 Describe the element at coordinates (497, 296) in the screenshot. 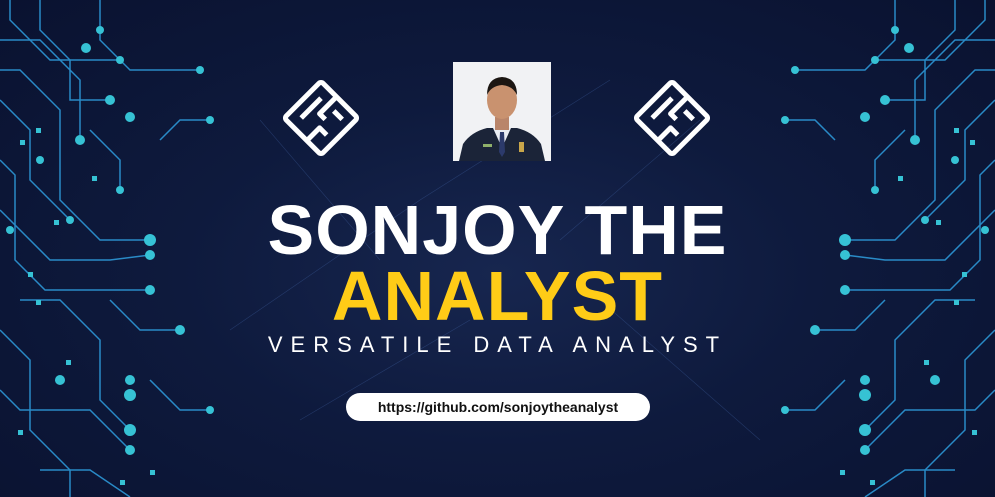

I see `title-line-2: ANALYST` at that location.